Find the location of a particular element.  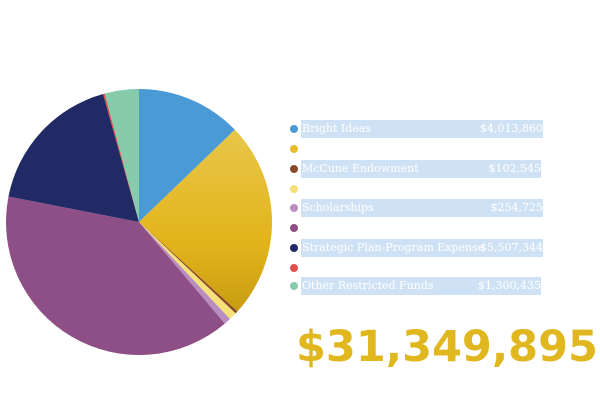

legend-item: McCune Endowment $102,545 is located at coordinates (423, 169).